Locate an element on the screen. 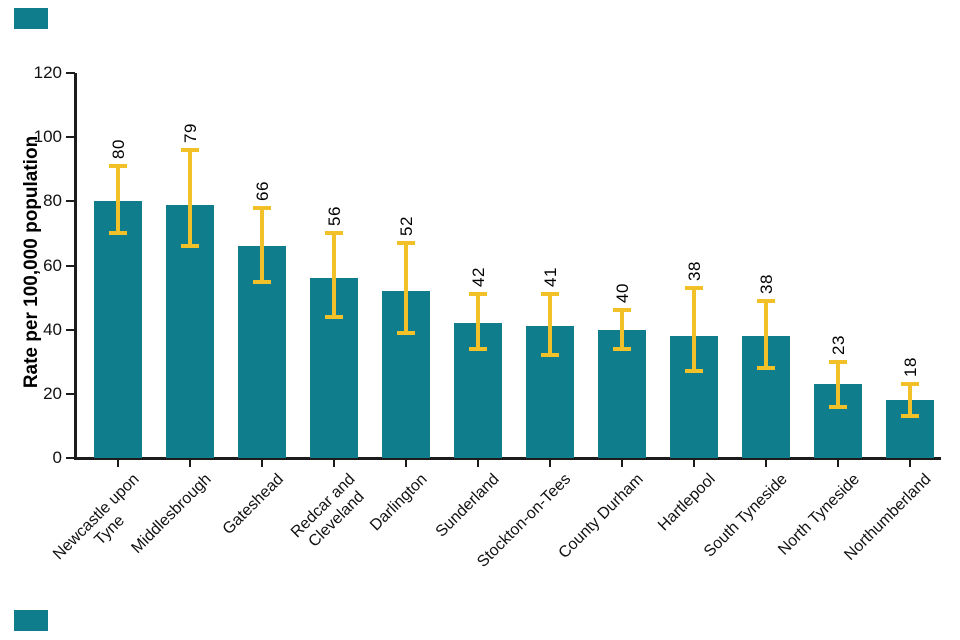 Image resolution: width=960 pixels, height=640 pixels. bar-value-label: 80 is located at coordinates (118, 149).